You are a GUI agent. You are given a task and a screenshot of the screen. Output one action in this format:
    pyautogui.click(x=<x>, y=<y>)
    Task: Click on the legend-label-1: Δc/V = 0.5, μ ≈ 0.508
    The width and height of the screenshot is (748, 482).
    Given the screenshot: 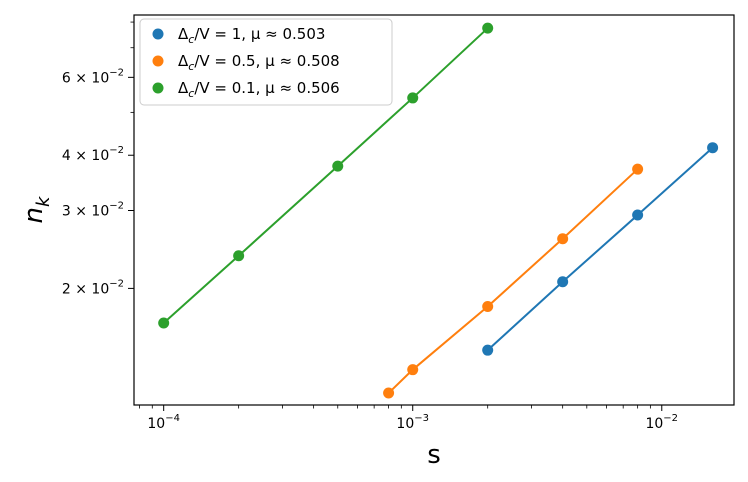 What is the action you would take?
    pyautogui.click(x=259, y=62)
    